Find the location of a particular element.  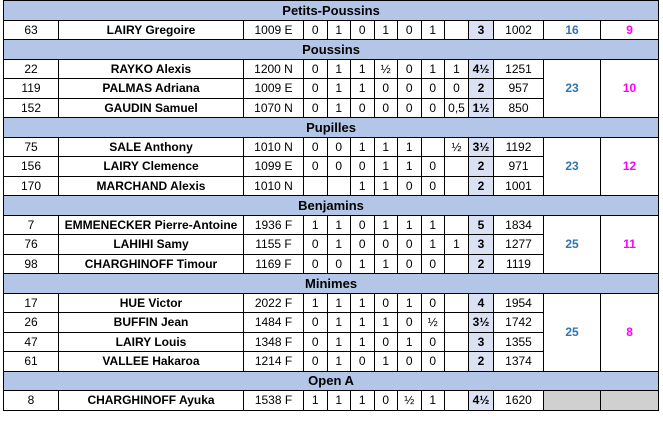

performance: 1355 is located at coordinates (518, 341).